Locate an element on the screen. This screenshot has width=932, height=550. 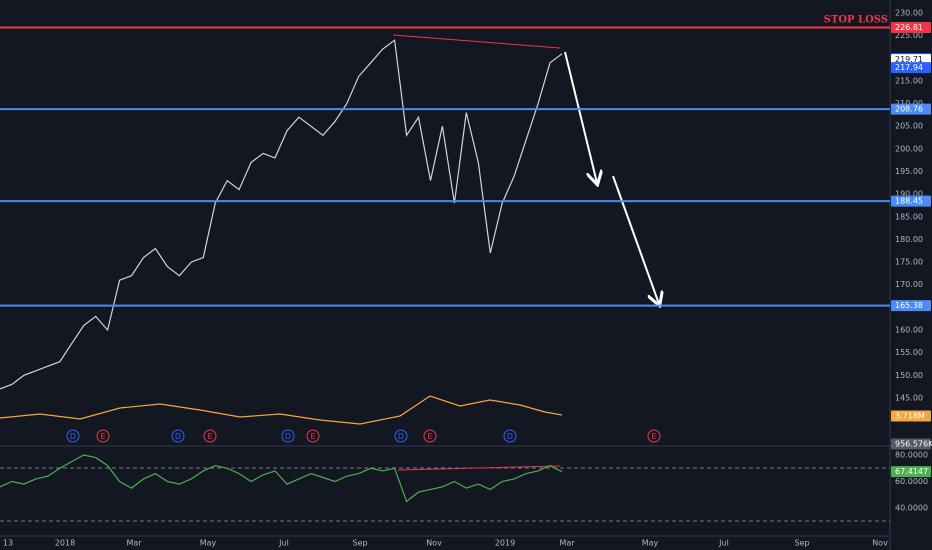
price-badge-label: 219.71 is located at coordinates (909, 59).